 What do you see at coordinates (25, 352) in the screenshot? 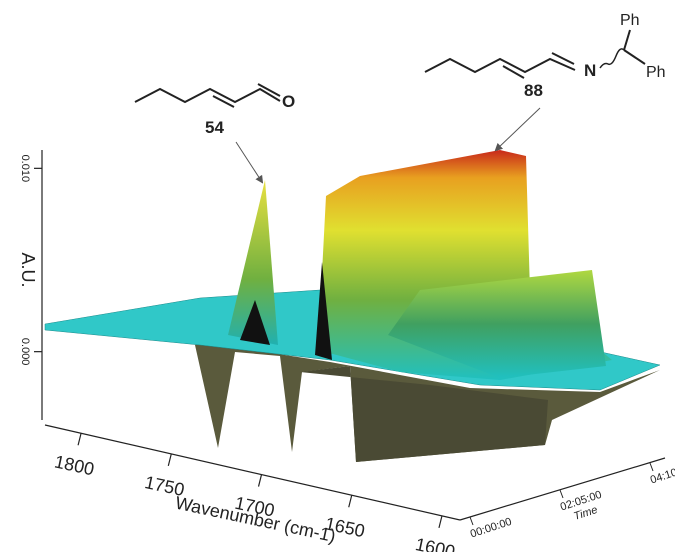
I see `y-tick-label: 0.000` at bounding box center [25, 352].